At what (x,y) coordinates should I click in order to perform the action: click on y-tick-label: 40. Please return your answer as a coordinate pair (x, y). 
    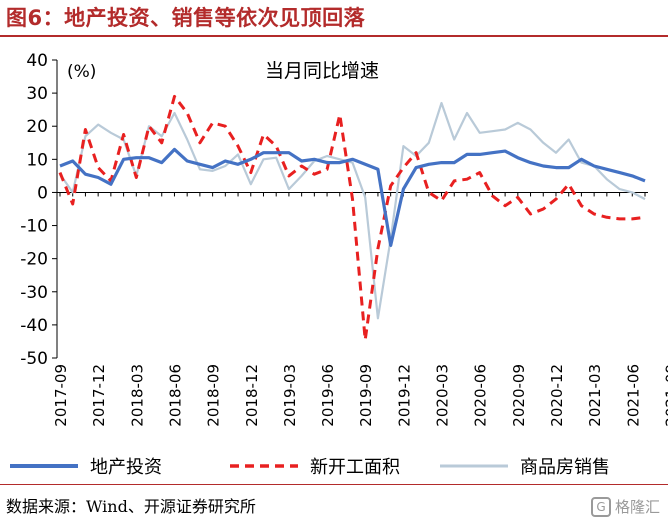
    Looking at the image, I should click on (37, 61).